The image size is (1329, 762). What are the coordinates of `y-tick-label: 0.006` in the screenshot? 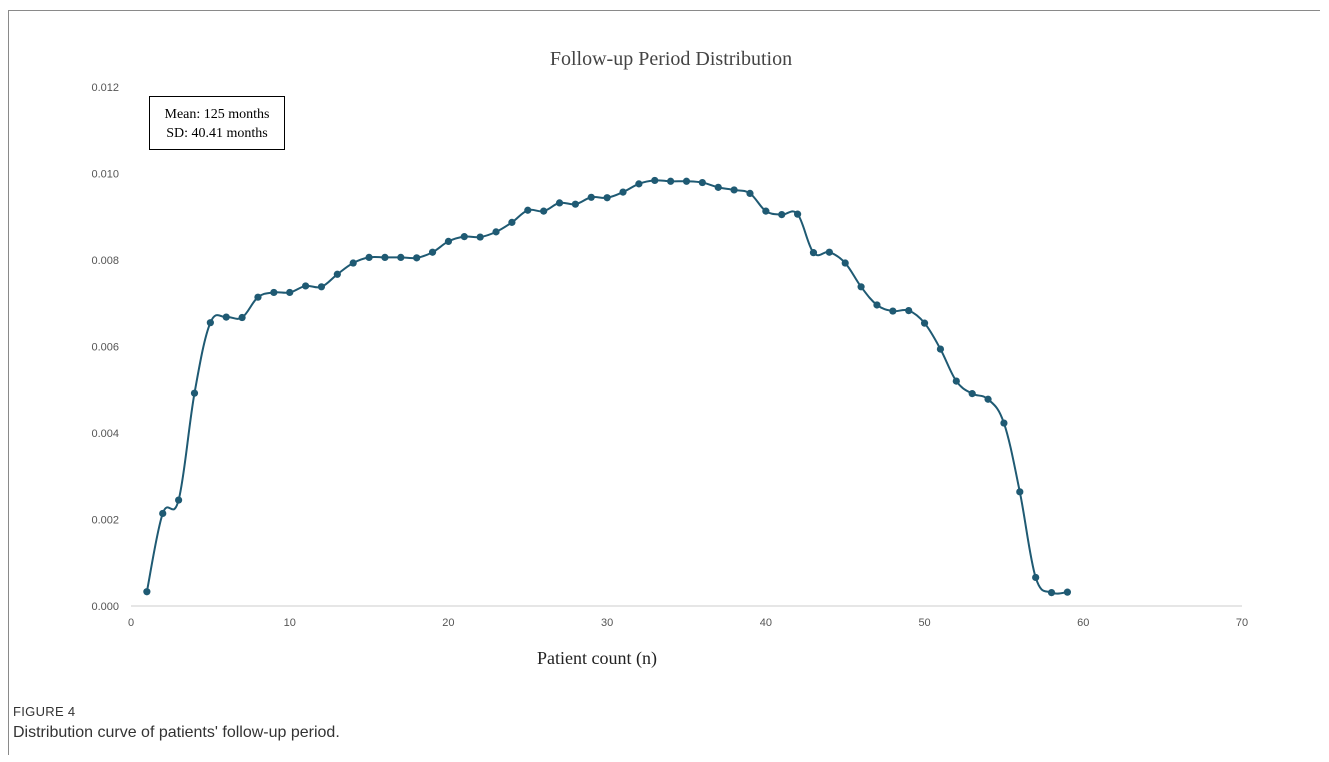 It's located at (105, 348).